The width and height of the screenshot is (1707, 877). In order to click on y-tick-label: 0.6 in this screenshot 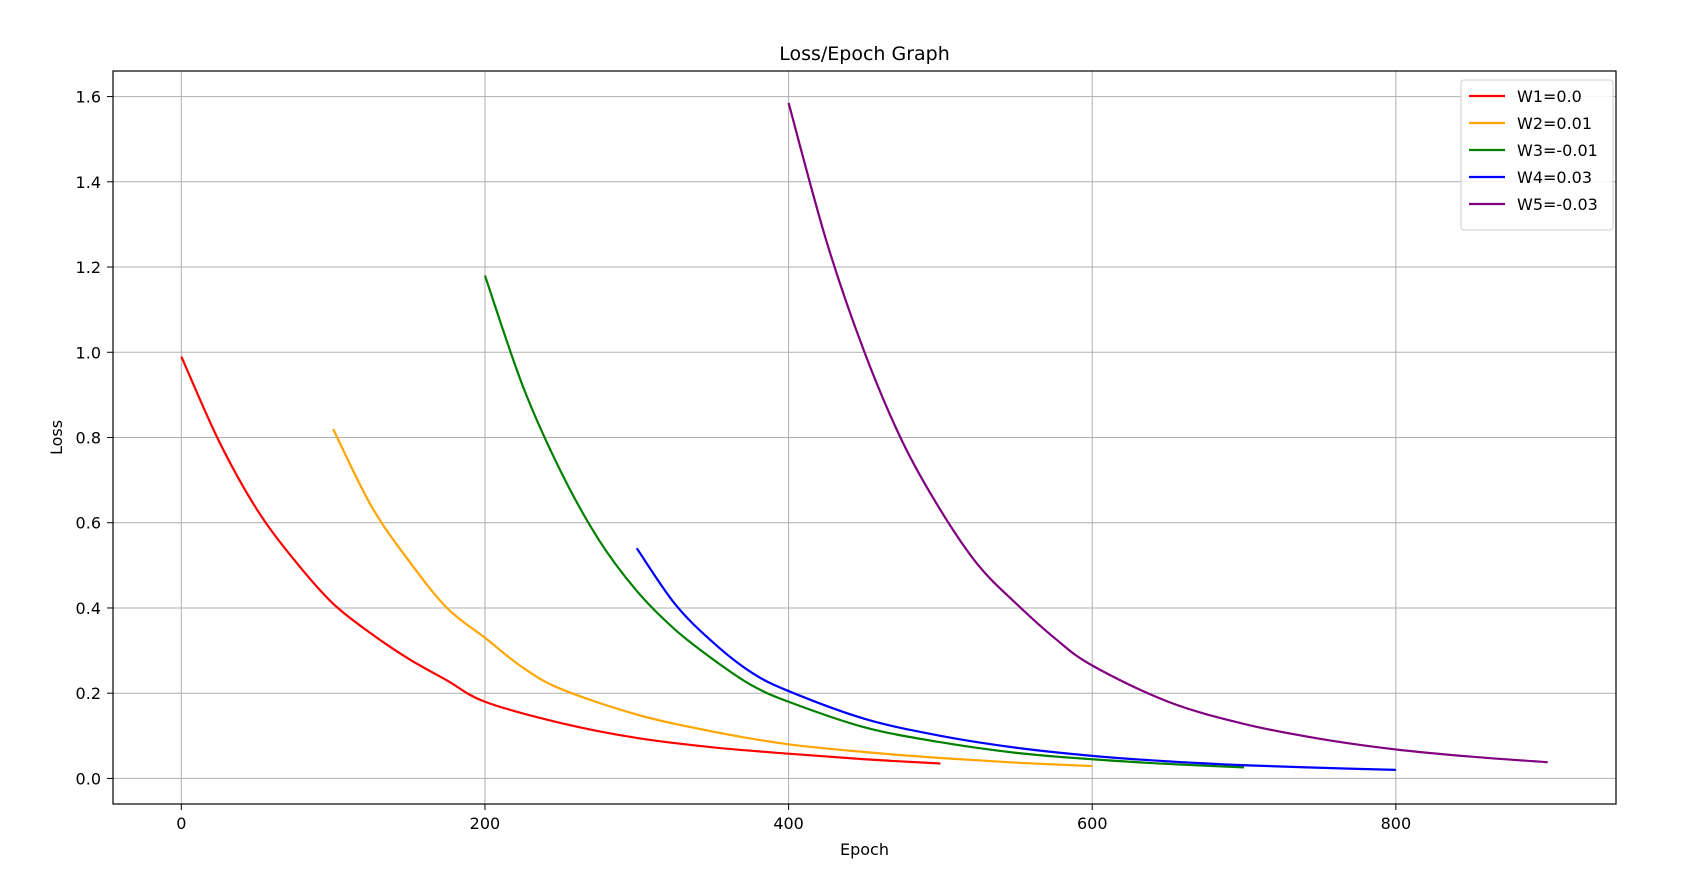, I will do `click(88, 523)`.